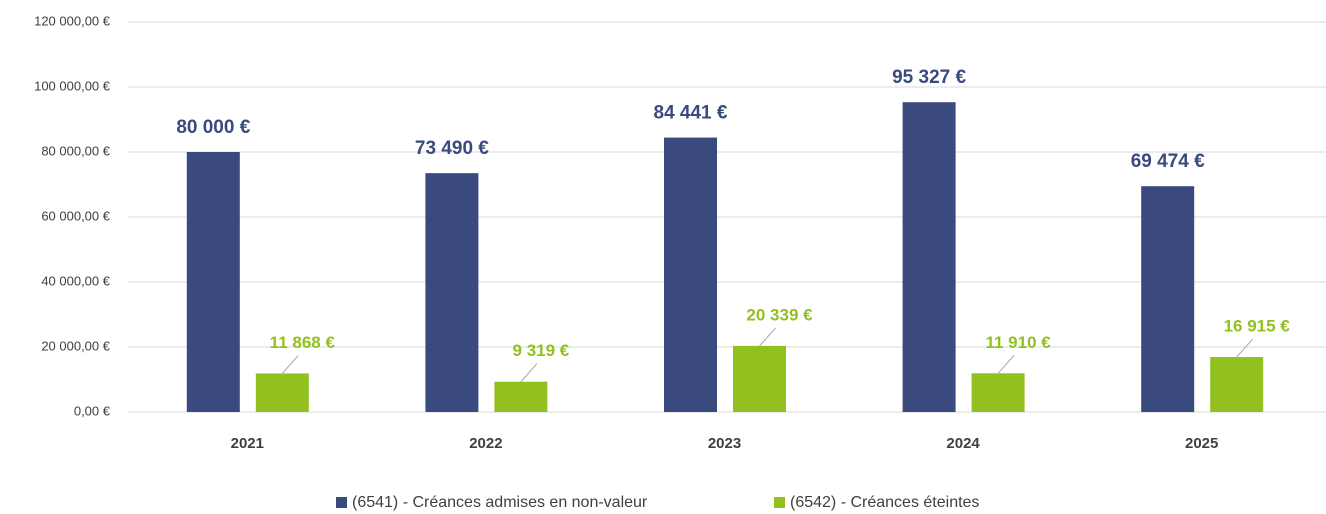 This screenshot has height=514, width=1326. What do you see at coordinates (884, 502) in the screenshot?
I see `legend-label: (6542) - Créances éteintes` at bounding box center [884, 502].